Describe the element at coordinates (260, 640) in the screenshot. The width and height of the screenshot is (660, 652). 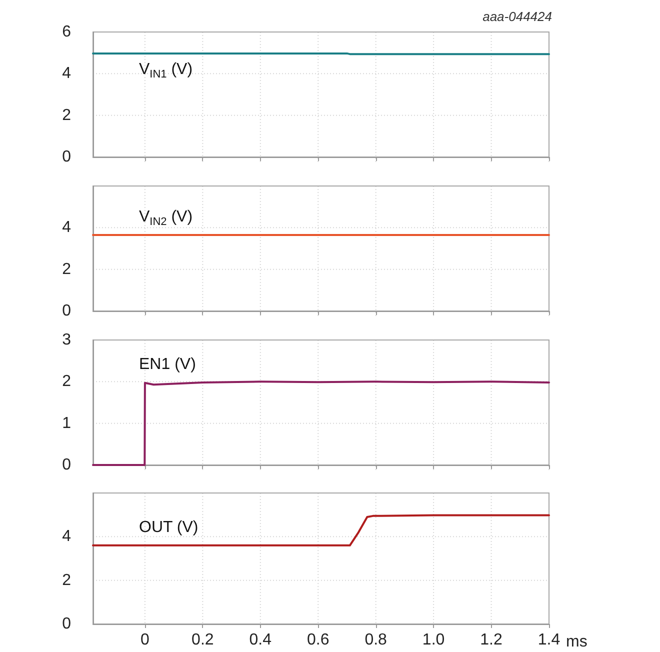
I see `x-tick-label: 0.4` at that location.